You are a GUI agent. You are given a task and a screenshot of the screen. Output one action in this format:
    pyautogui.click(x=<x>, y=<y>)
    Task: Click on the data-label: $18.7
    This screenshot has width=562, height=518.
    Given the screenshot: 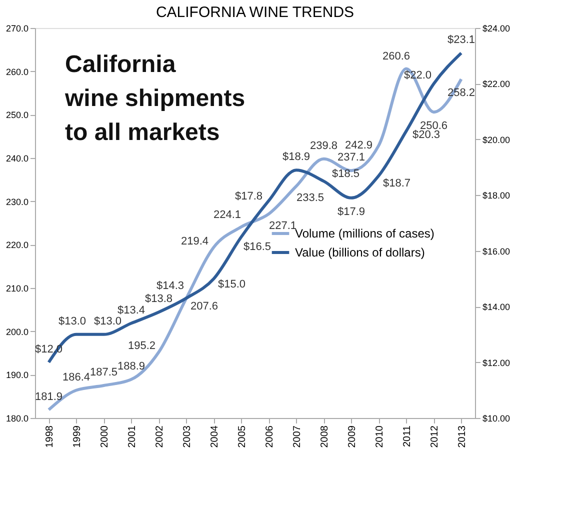 What is the action you would take?
    pyautogui.click(x=396, y=184)
    